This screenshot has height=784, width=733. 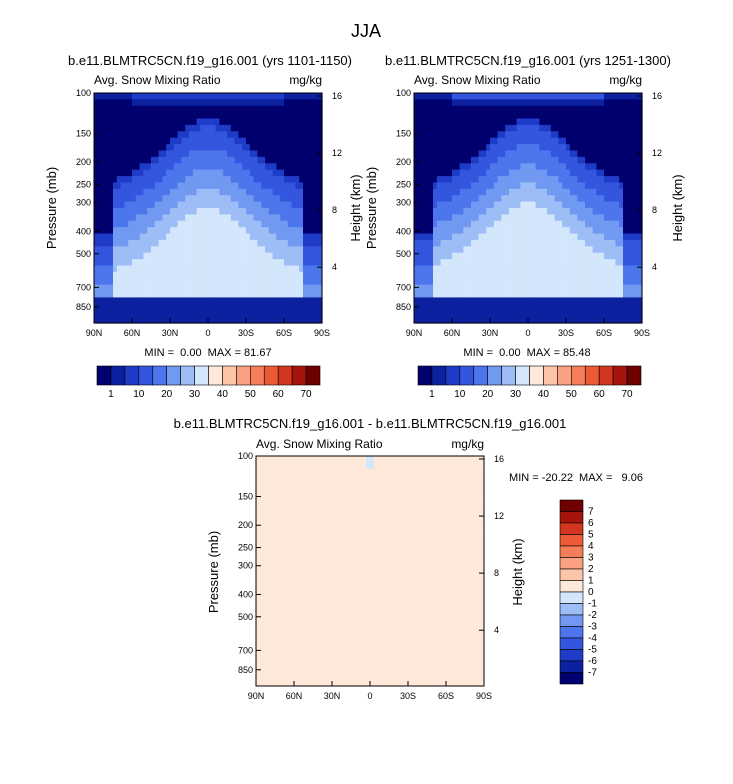 I want to click on panel-1-ytick-label: 100, so click(x=83, y=93).